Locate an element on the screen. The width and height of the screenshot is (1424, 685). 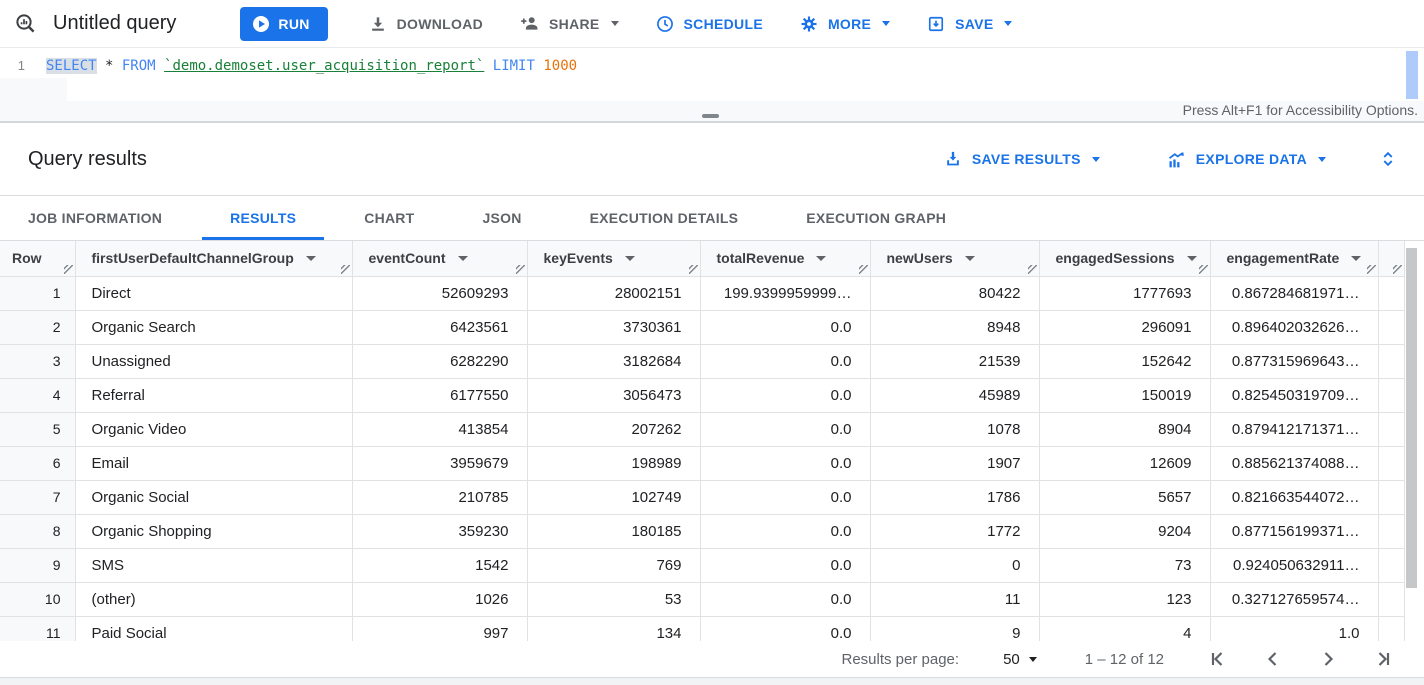
table-cell: (other) is located at coordinates (213, 599).